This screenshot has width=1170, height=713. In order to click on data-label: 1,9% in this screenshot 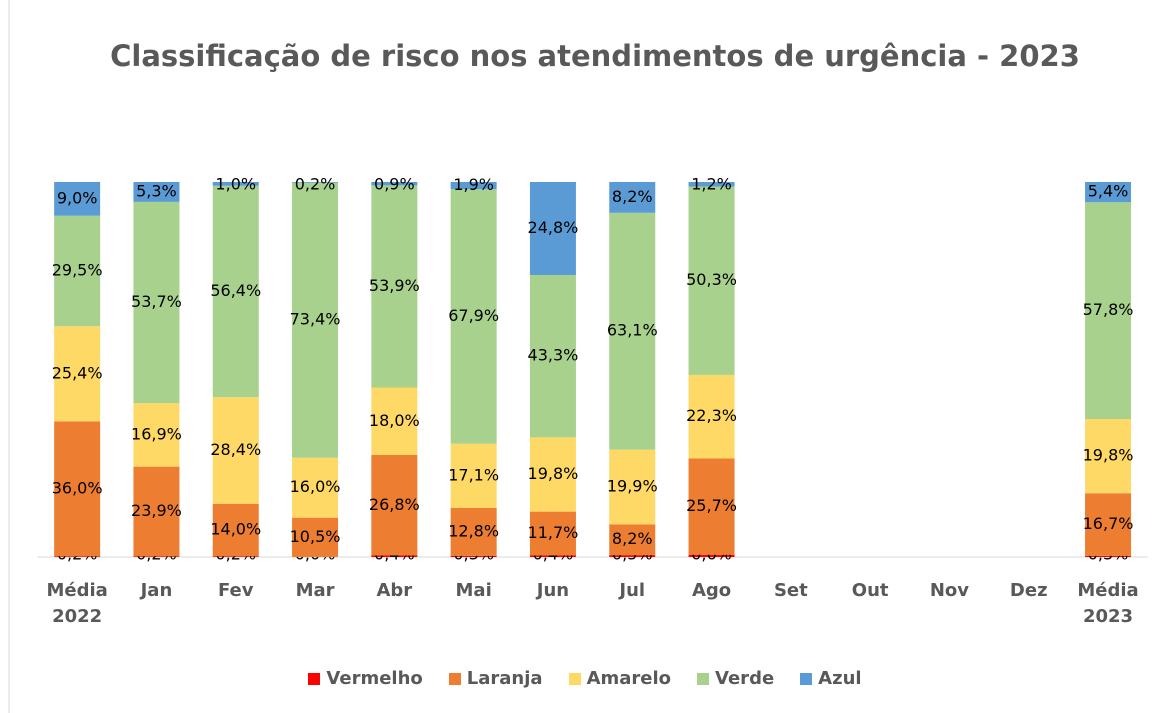, I will do `click(473, 184)`.